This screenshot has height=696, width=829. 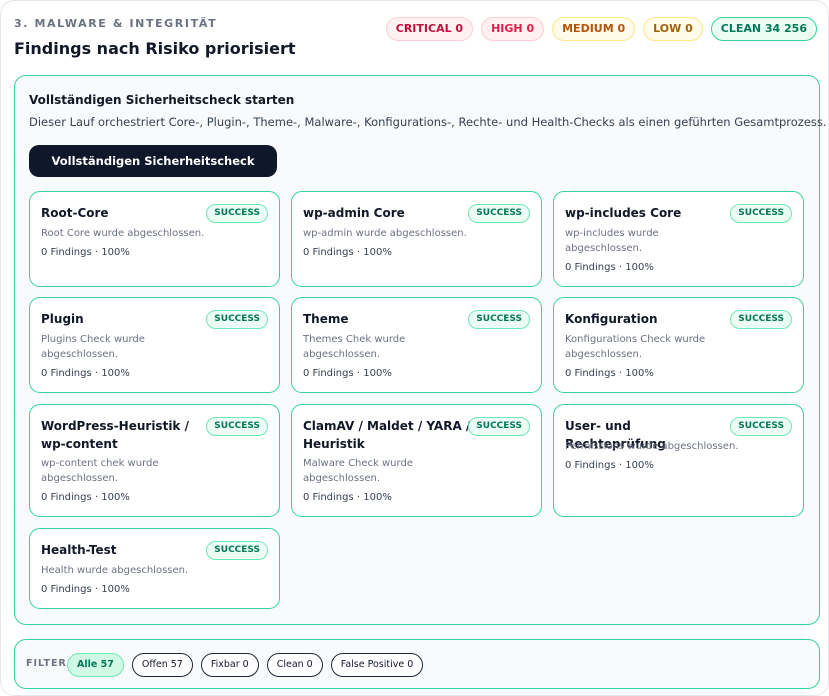 What do you see at coordinates (377, 665) in the screenshot?
I see `filter-chip-false-positive: False Positive 0` at bounding box center [377, 665].